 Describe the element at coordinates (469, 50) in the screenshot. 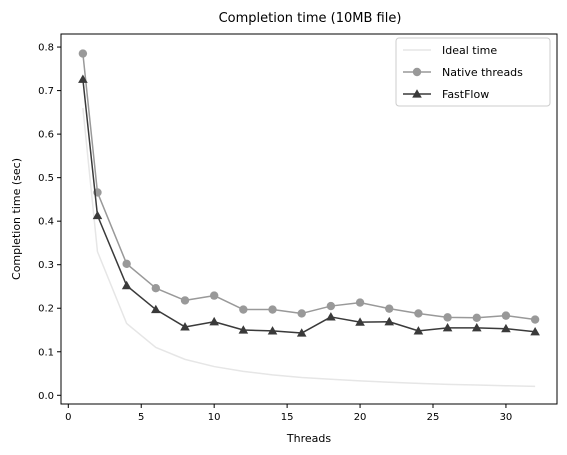

I see `legend-label: Ideal time` at that location.